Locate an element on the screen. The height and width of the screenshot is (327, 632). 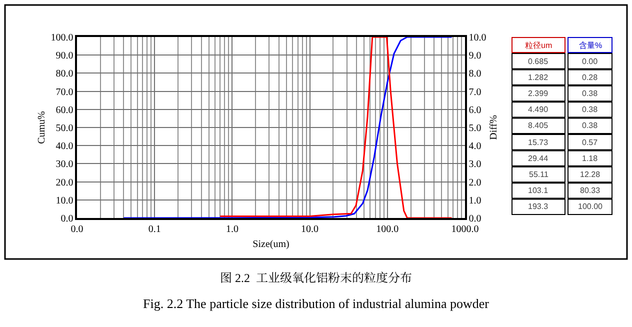
y2-tick-label: 0.0 is located at coordinates (475, 219).